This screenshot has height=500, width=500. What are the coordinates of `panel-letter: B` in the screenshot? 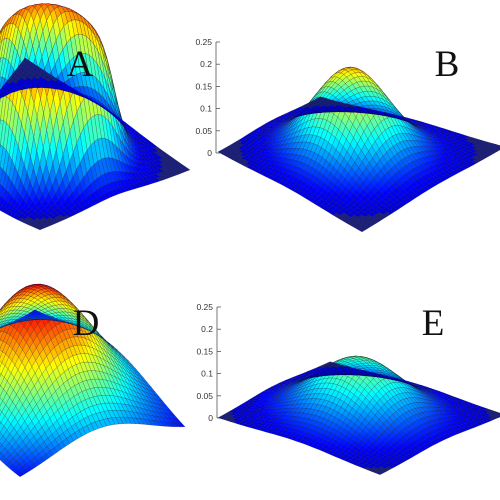 It's located at (447, 64).